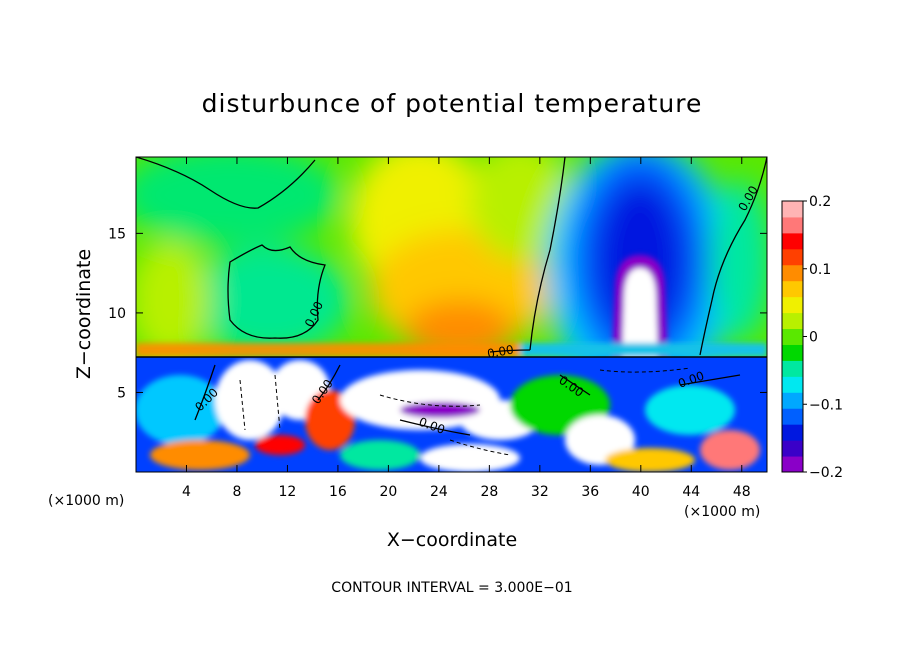 The height and width of the screenshot is (654, 904). What do you see at coordinates (388, 492) in the screenshot?
I see `x-tick-label: 20` at bounding box center [388, 492].